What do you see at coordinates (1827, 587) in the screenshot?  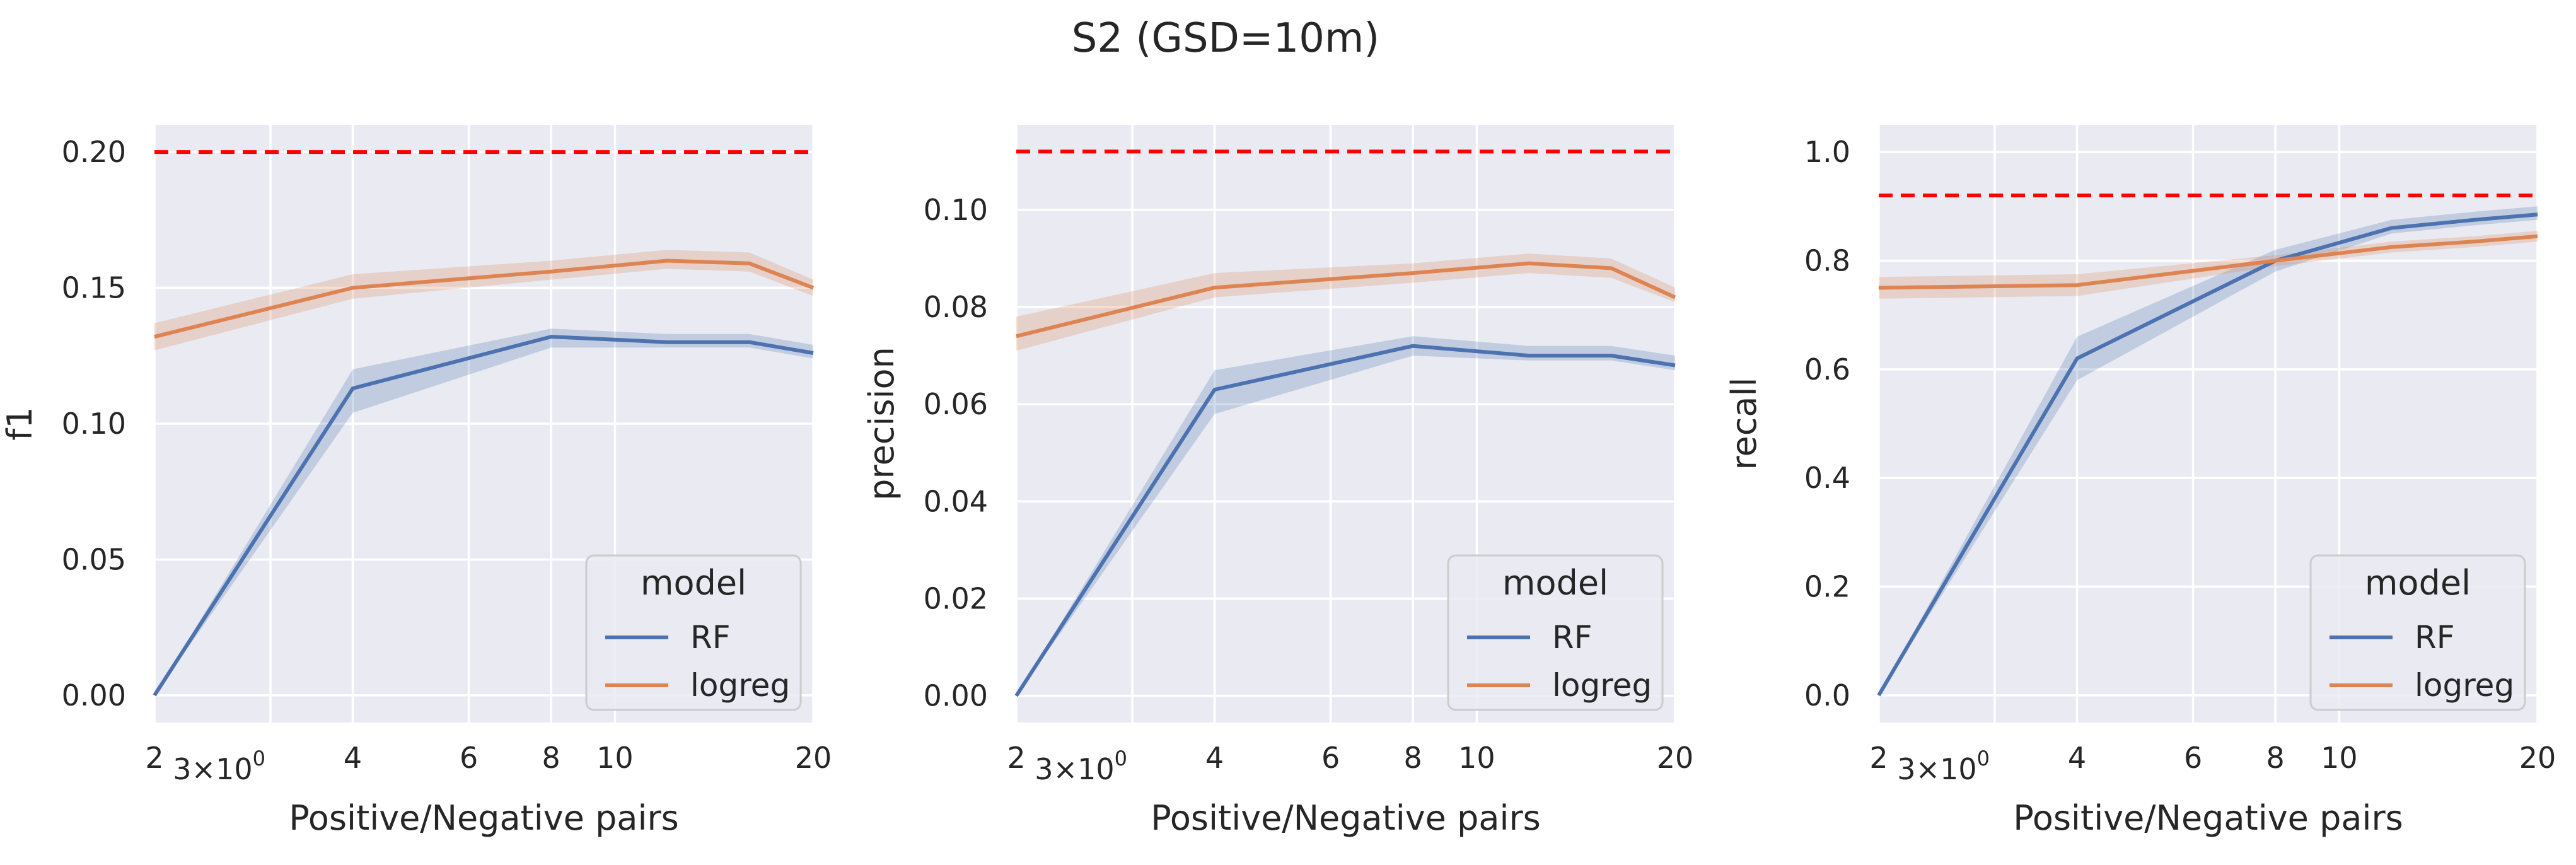 I see `y-tick-label: 0.2` at bounding box center [1827, 587].